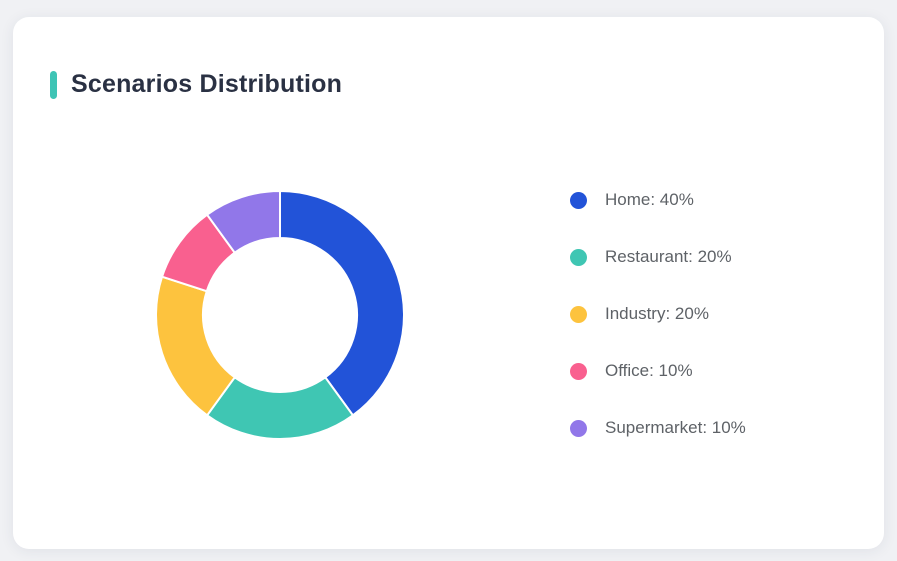 The width and height of the screenshot is (897, 561). Describe the element at coordinates (578, 200) in the screenshot. I see `legend-marker-home` at that location.